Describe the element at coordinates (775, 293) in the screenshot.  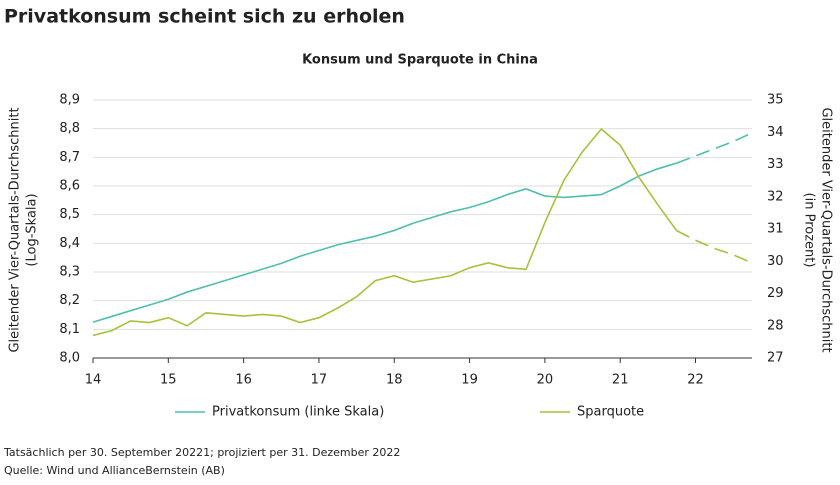
I see `y2-tick-label: 29` at that location.